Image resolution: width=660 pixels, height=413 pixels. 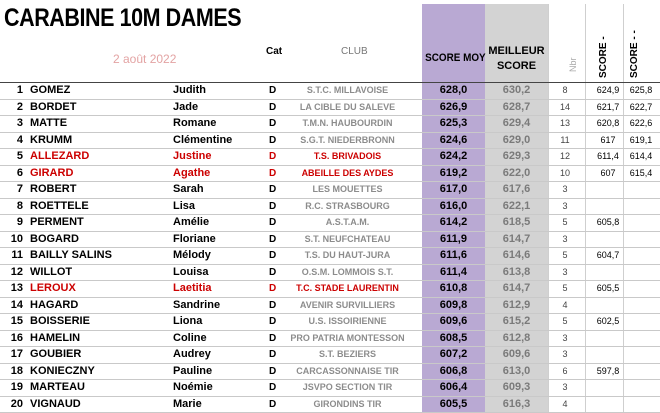 What do you see at coordinates (190, 337) in the screenshot?
I see `prenom-cell: Coline` at bounding box center [190, 337].